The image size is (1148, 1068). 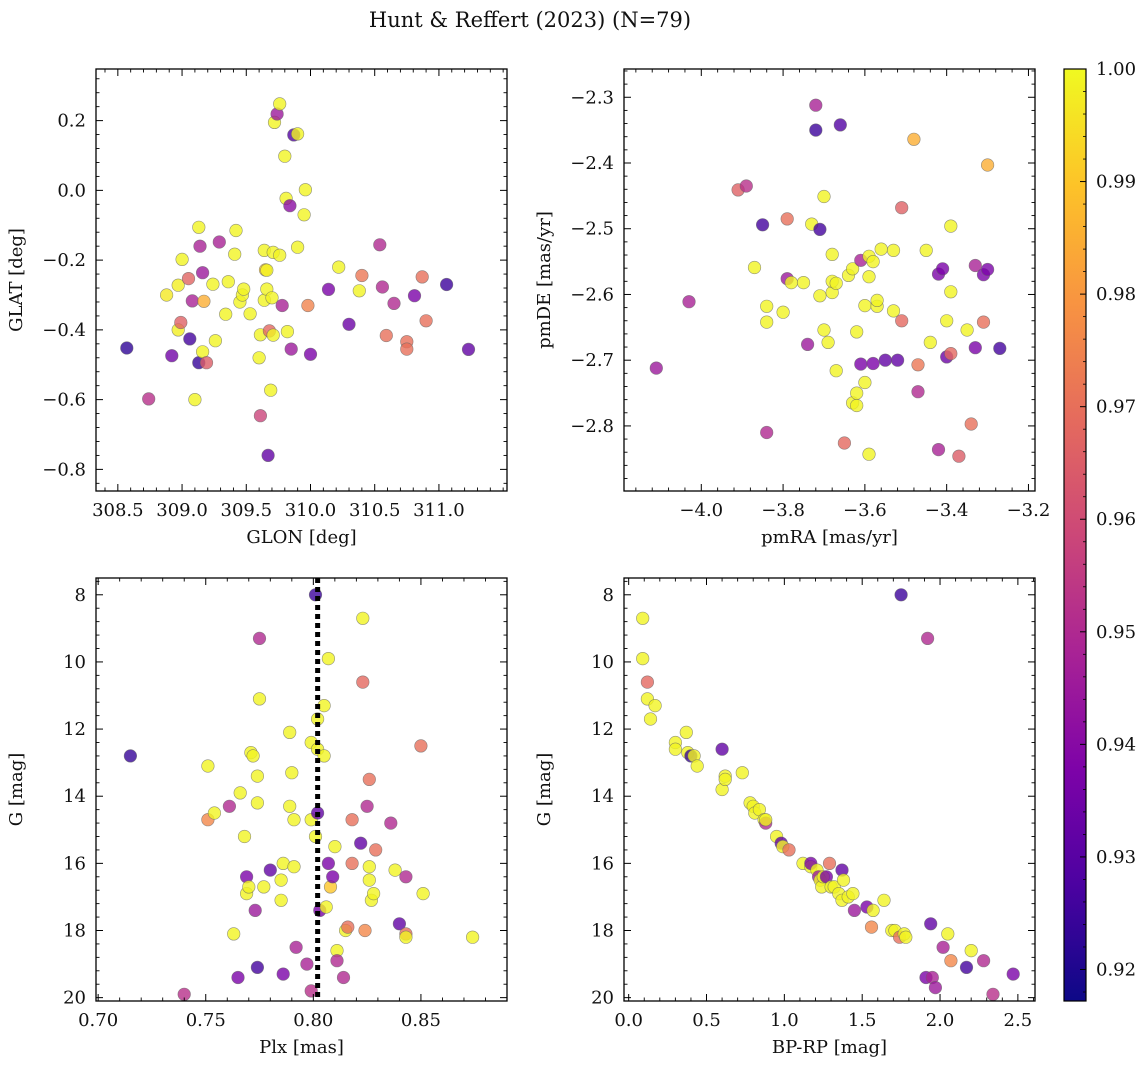 What do you see at coordinates (301, 1047) in the screenshot?
I see `x-axis-label: Plx [mas]` at bounding box center [301, 1047].